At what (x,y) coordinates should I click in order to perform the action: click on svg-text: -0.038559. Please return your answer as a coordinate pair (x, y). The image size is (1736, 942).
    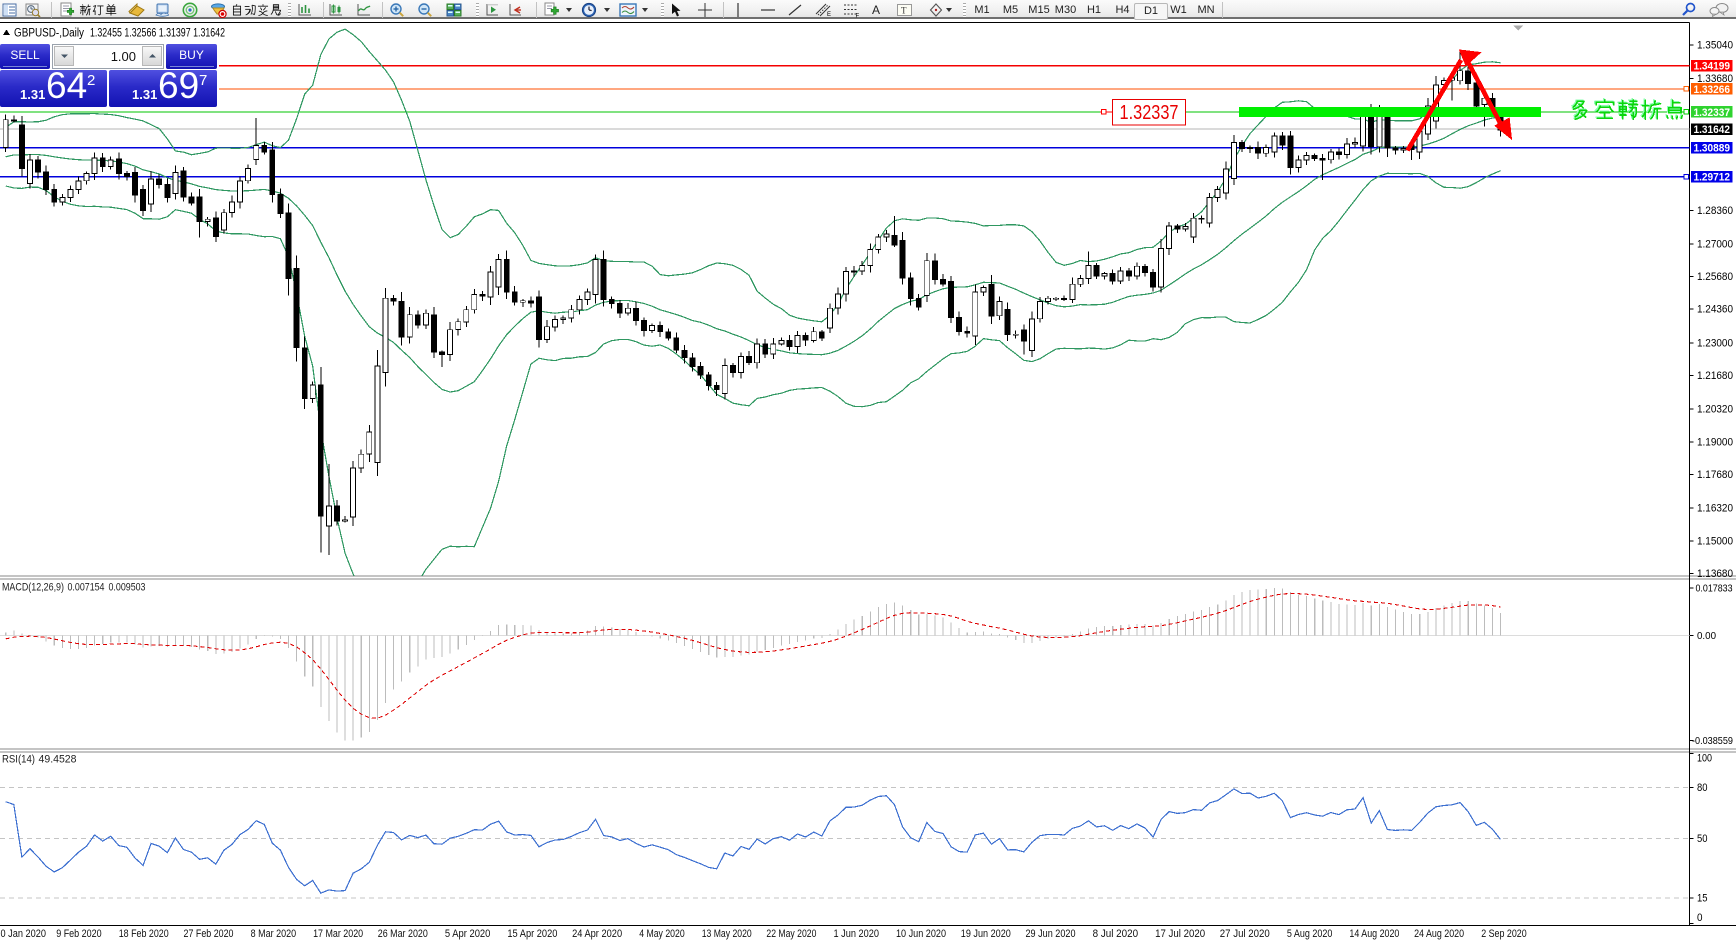
    Looking at the image, I should click on (1712, 741).